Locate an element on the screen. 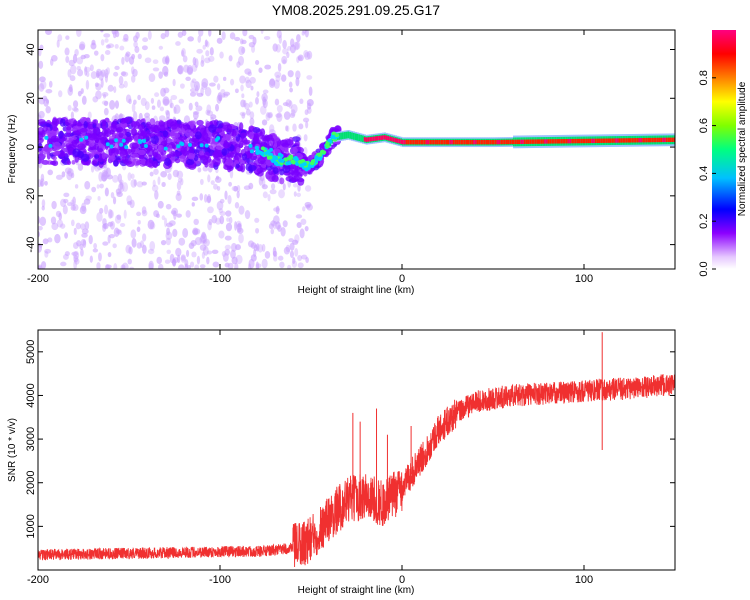 The width and height of the screenshot is (750, 600). spectrogram-y-tick-label: -40 is located at coordinates (31, 245).